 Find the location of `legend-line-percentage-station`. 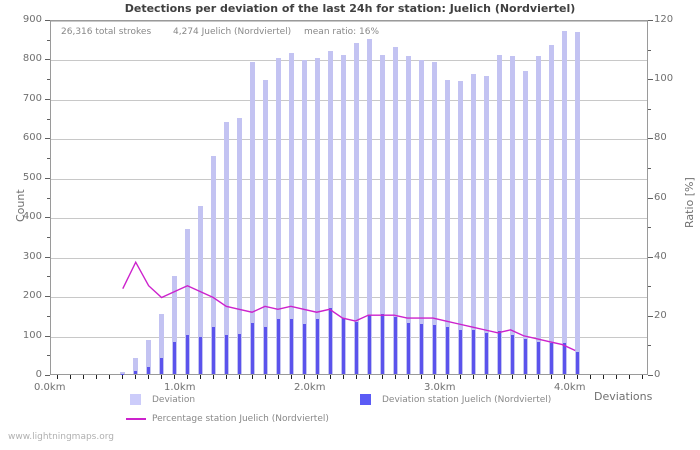

legend-line-percentage-station is located at coordinates (136, 419).